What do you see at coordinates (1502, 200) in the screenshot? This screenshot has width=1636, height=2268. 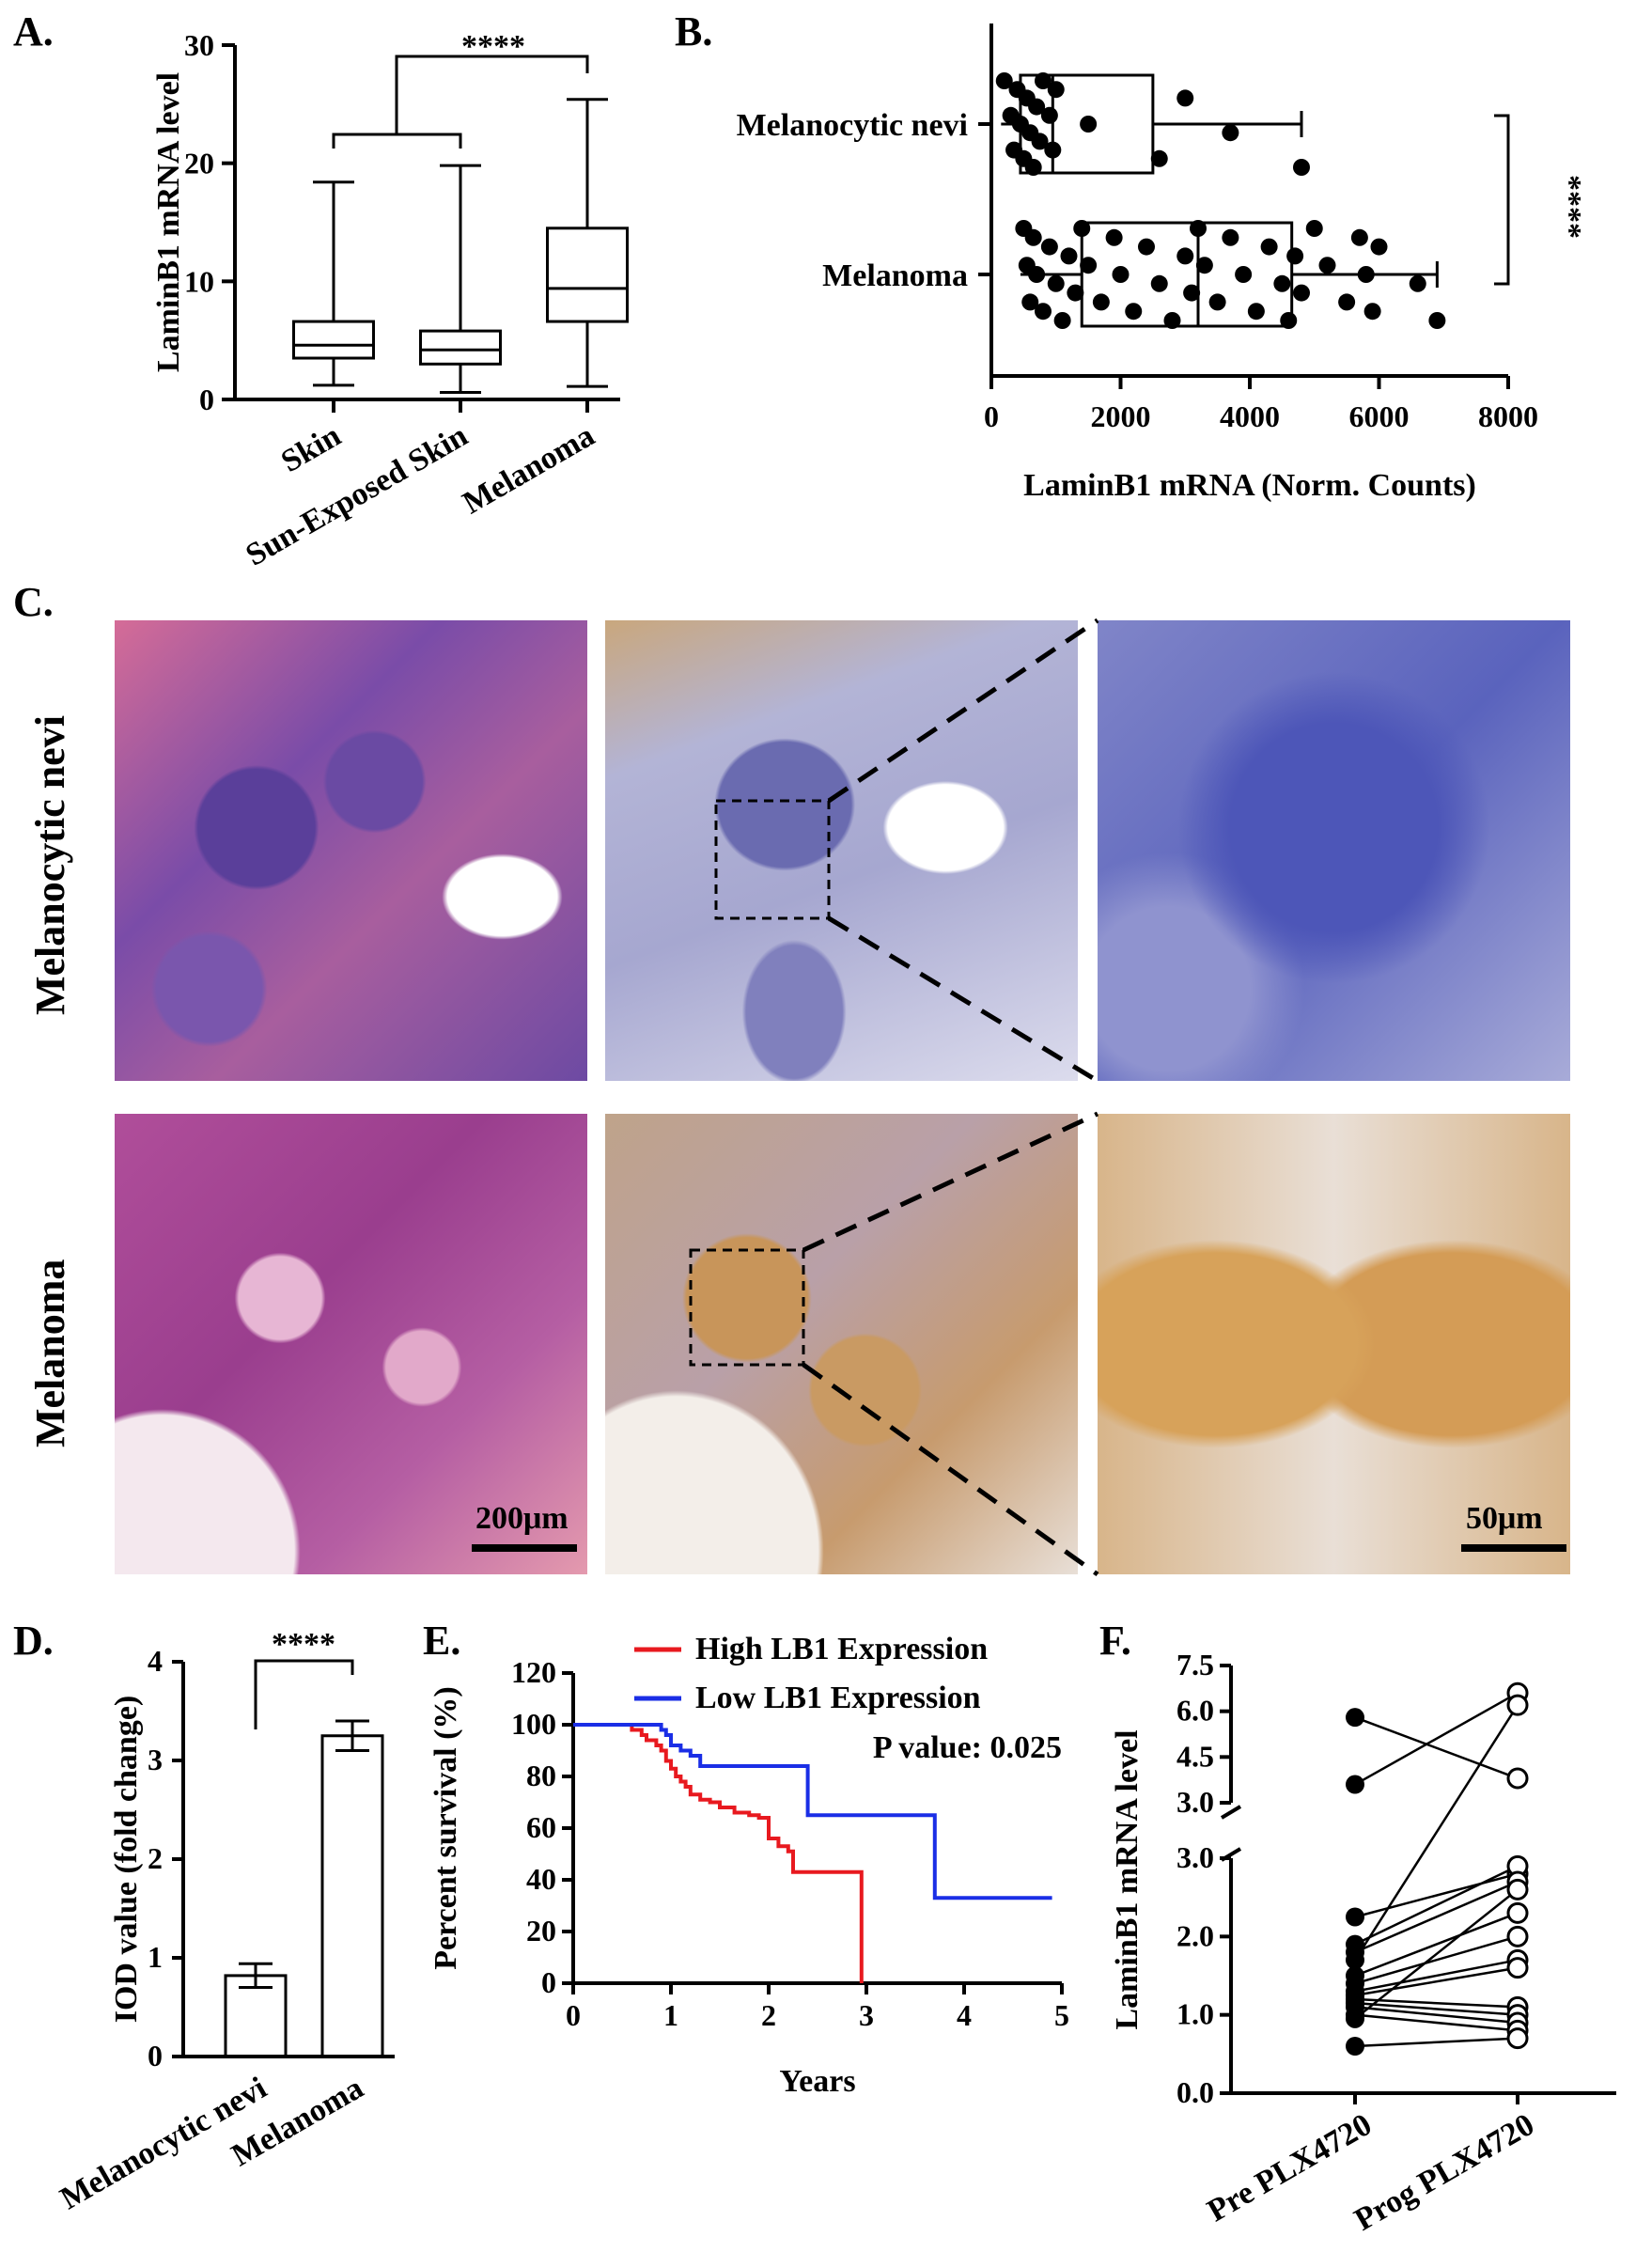 I see `bracket` at bounding box center [1502, 200].